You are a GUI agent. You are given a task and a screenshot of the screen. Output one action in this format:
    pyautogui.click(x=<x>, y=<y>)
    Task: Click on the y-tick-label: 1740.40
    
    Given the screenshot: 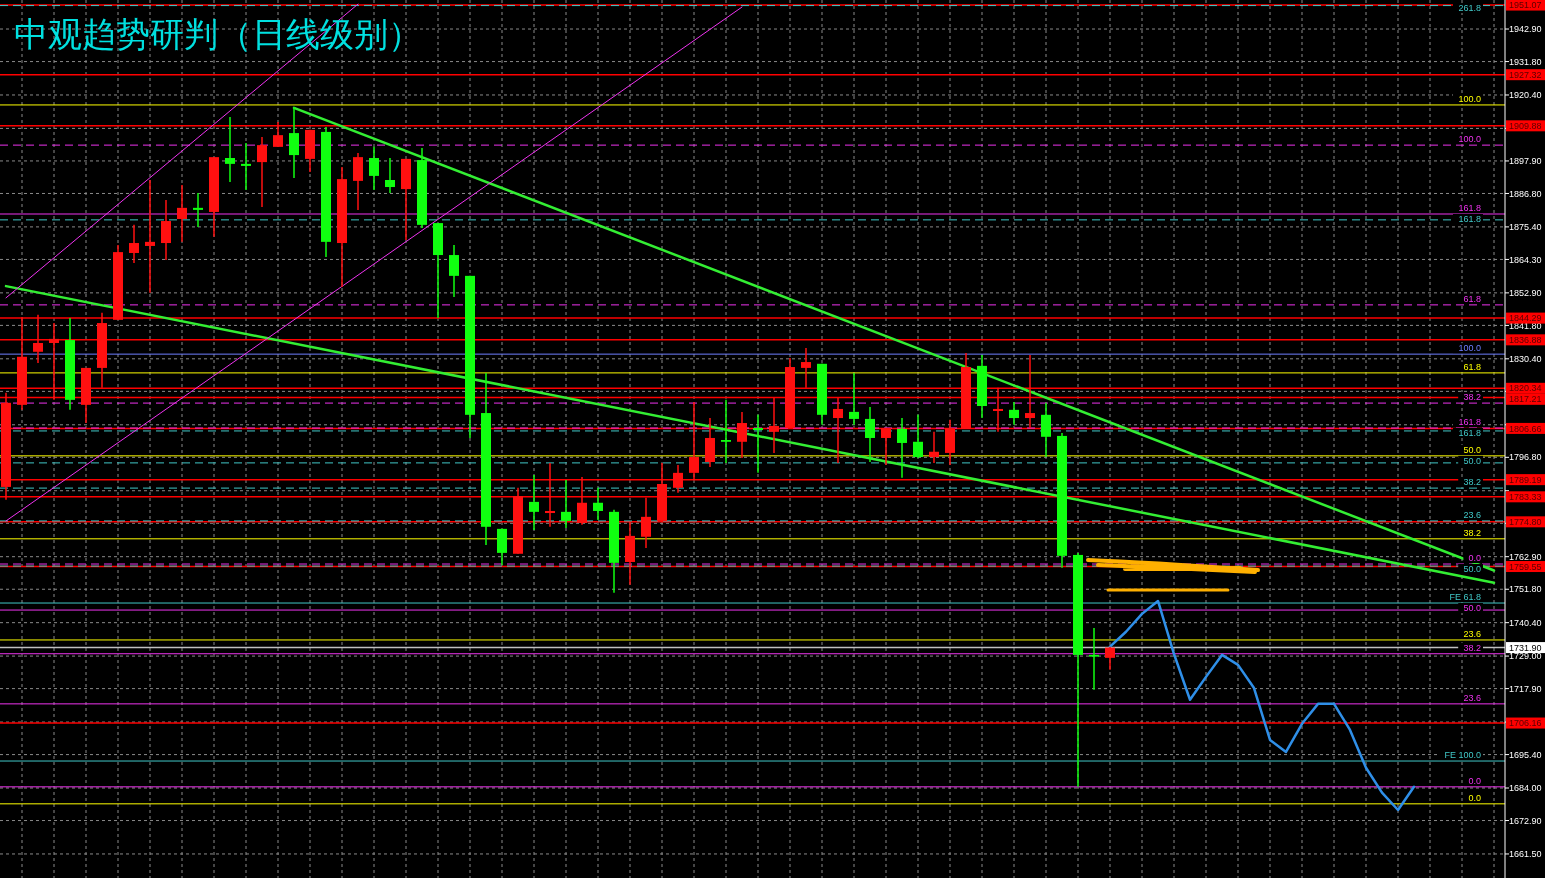 What is the action you would take?
    pyautogui.click(x=1525, y=622)
    